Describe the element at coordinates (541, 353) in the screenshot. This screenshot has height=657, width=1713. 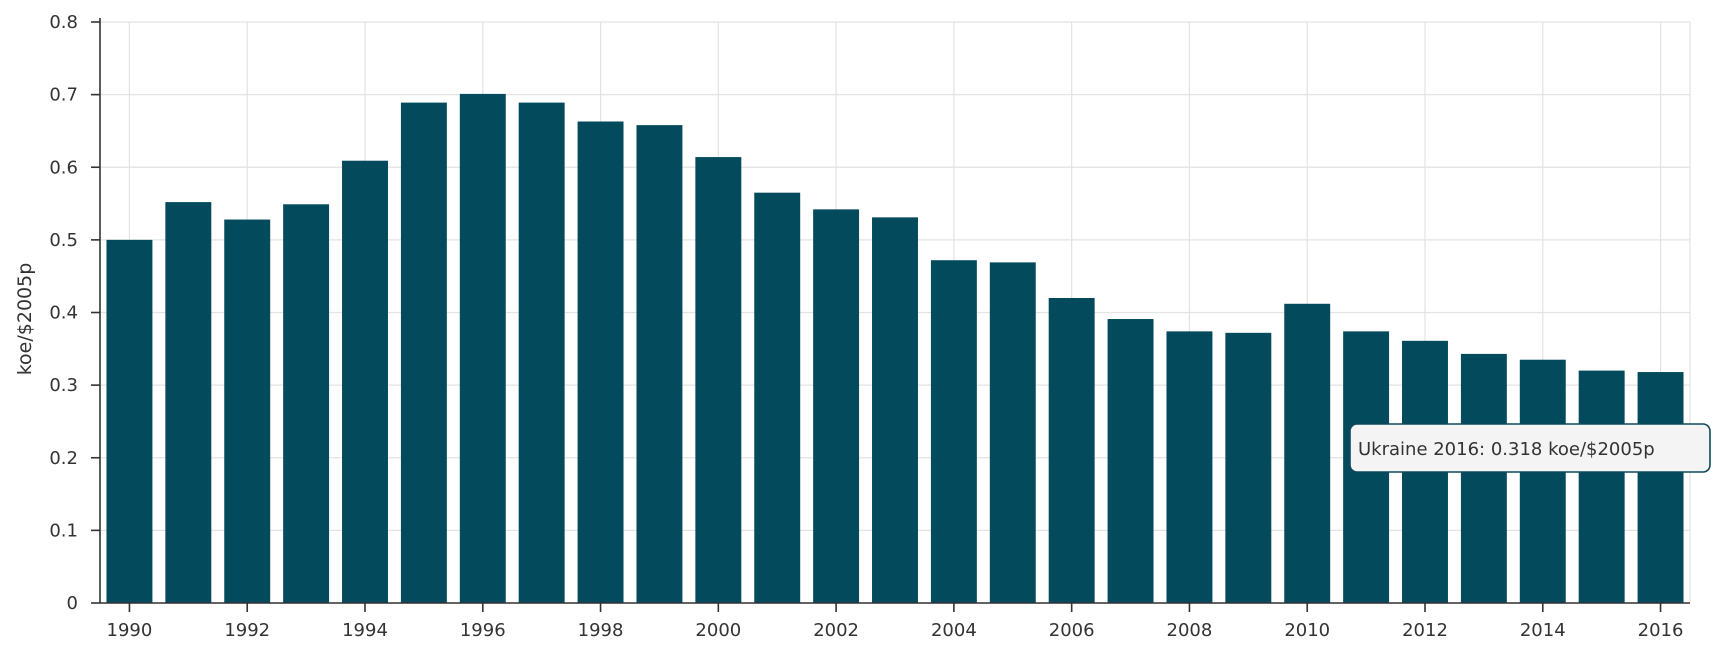
I see `bar-1997` at that location.